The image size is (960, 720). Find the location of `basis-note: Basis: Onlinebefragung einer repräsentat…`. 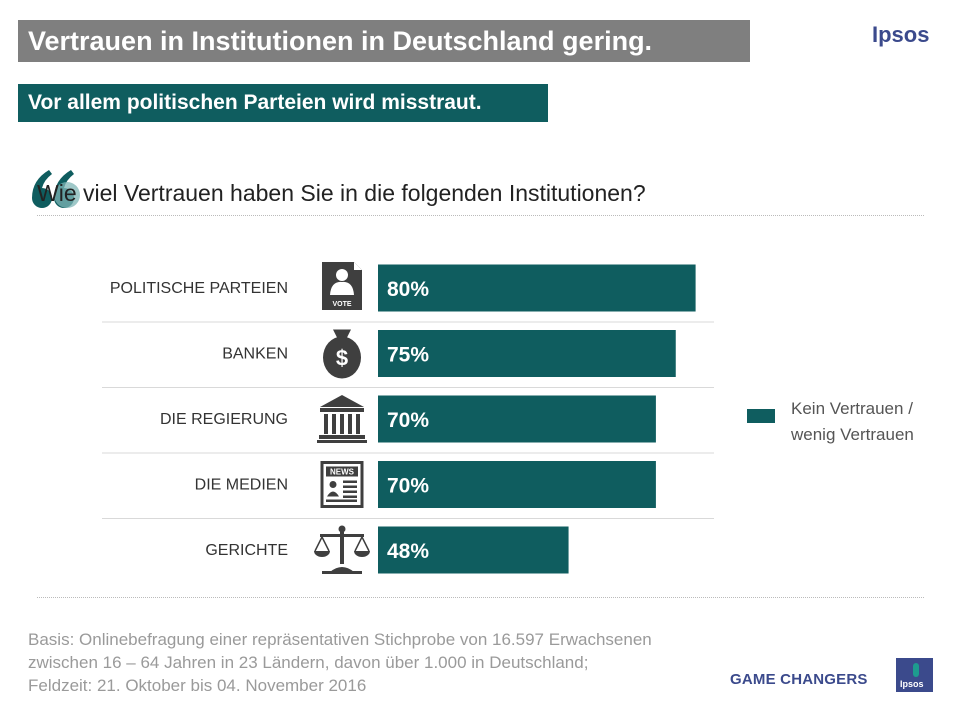

basis-note: Basis: Onlinebefragung einer repräsentat… is located at coordinates (388, 662).